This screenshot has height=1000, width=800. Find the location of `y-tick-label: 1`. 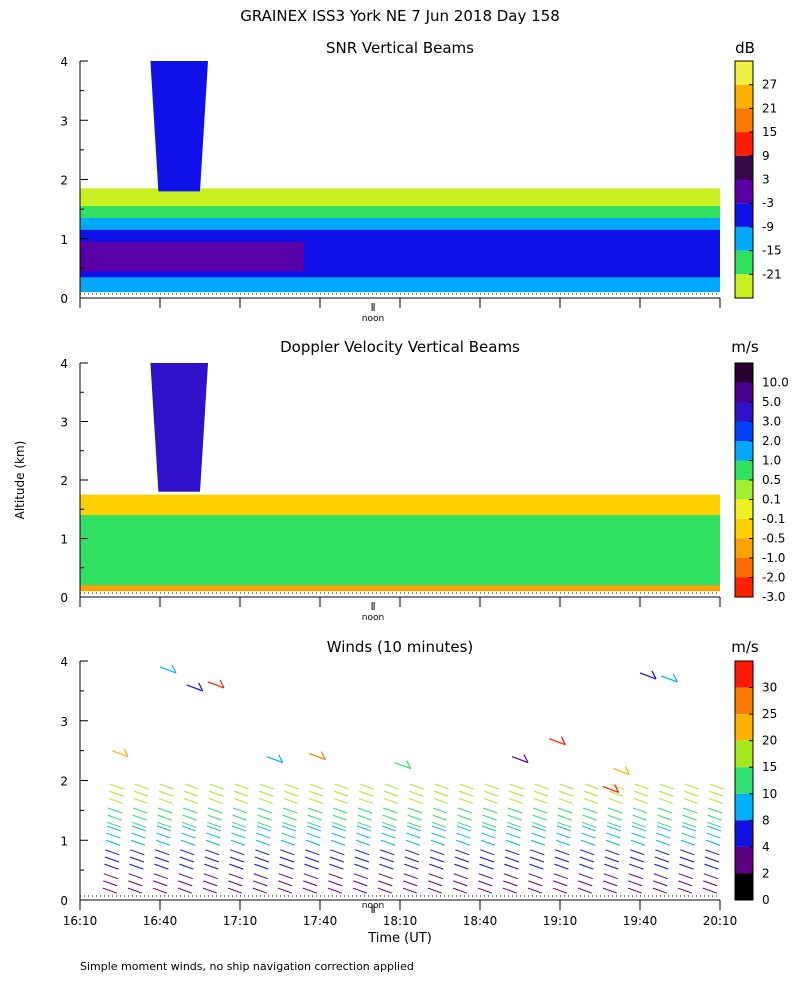

y-tick-label: 1 is located at coordinates (64, 841).